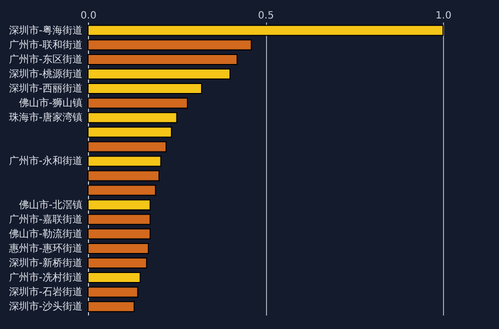  What do you see at coordinates (45, 292) in the screenshot?
I see `y-tick-label: 深圳市-石岩街道` at bounding box center [45, 292].